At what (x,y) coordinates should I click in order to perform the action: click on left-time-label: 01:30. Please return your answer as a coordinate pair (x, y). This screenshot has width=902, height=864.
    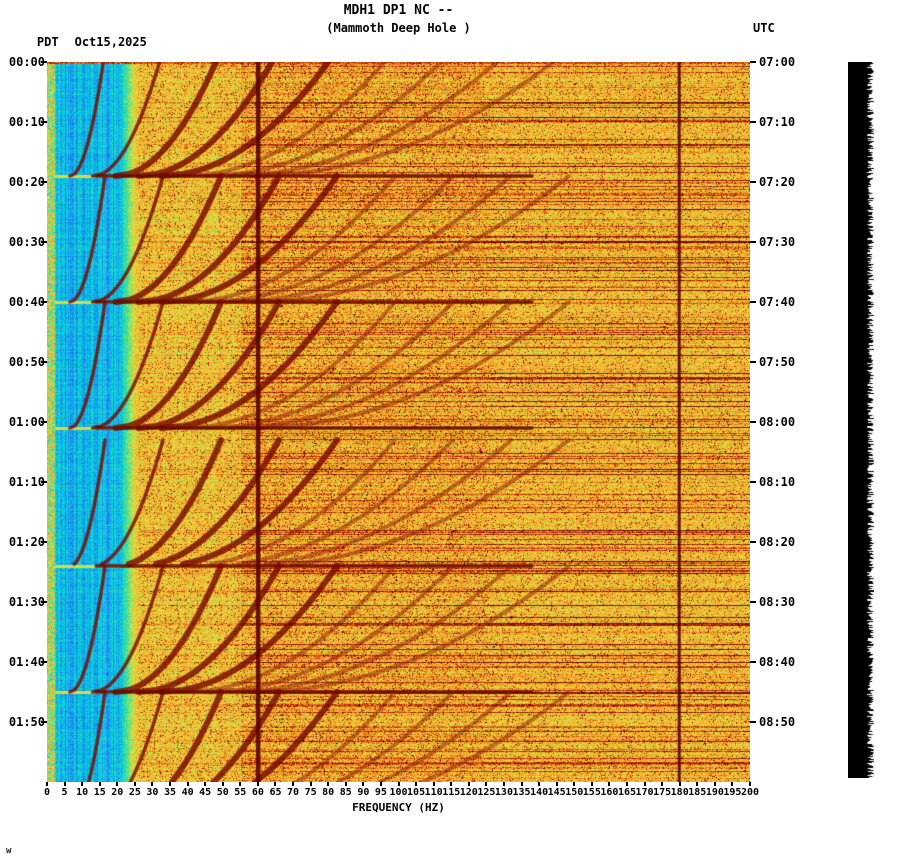
    Looking at the image, I should click on (26, 602).